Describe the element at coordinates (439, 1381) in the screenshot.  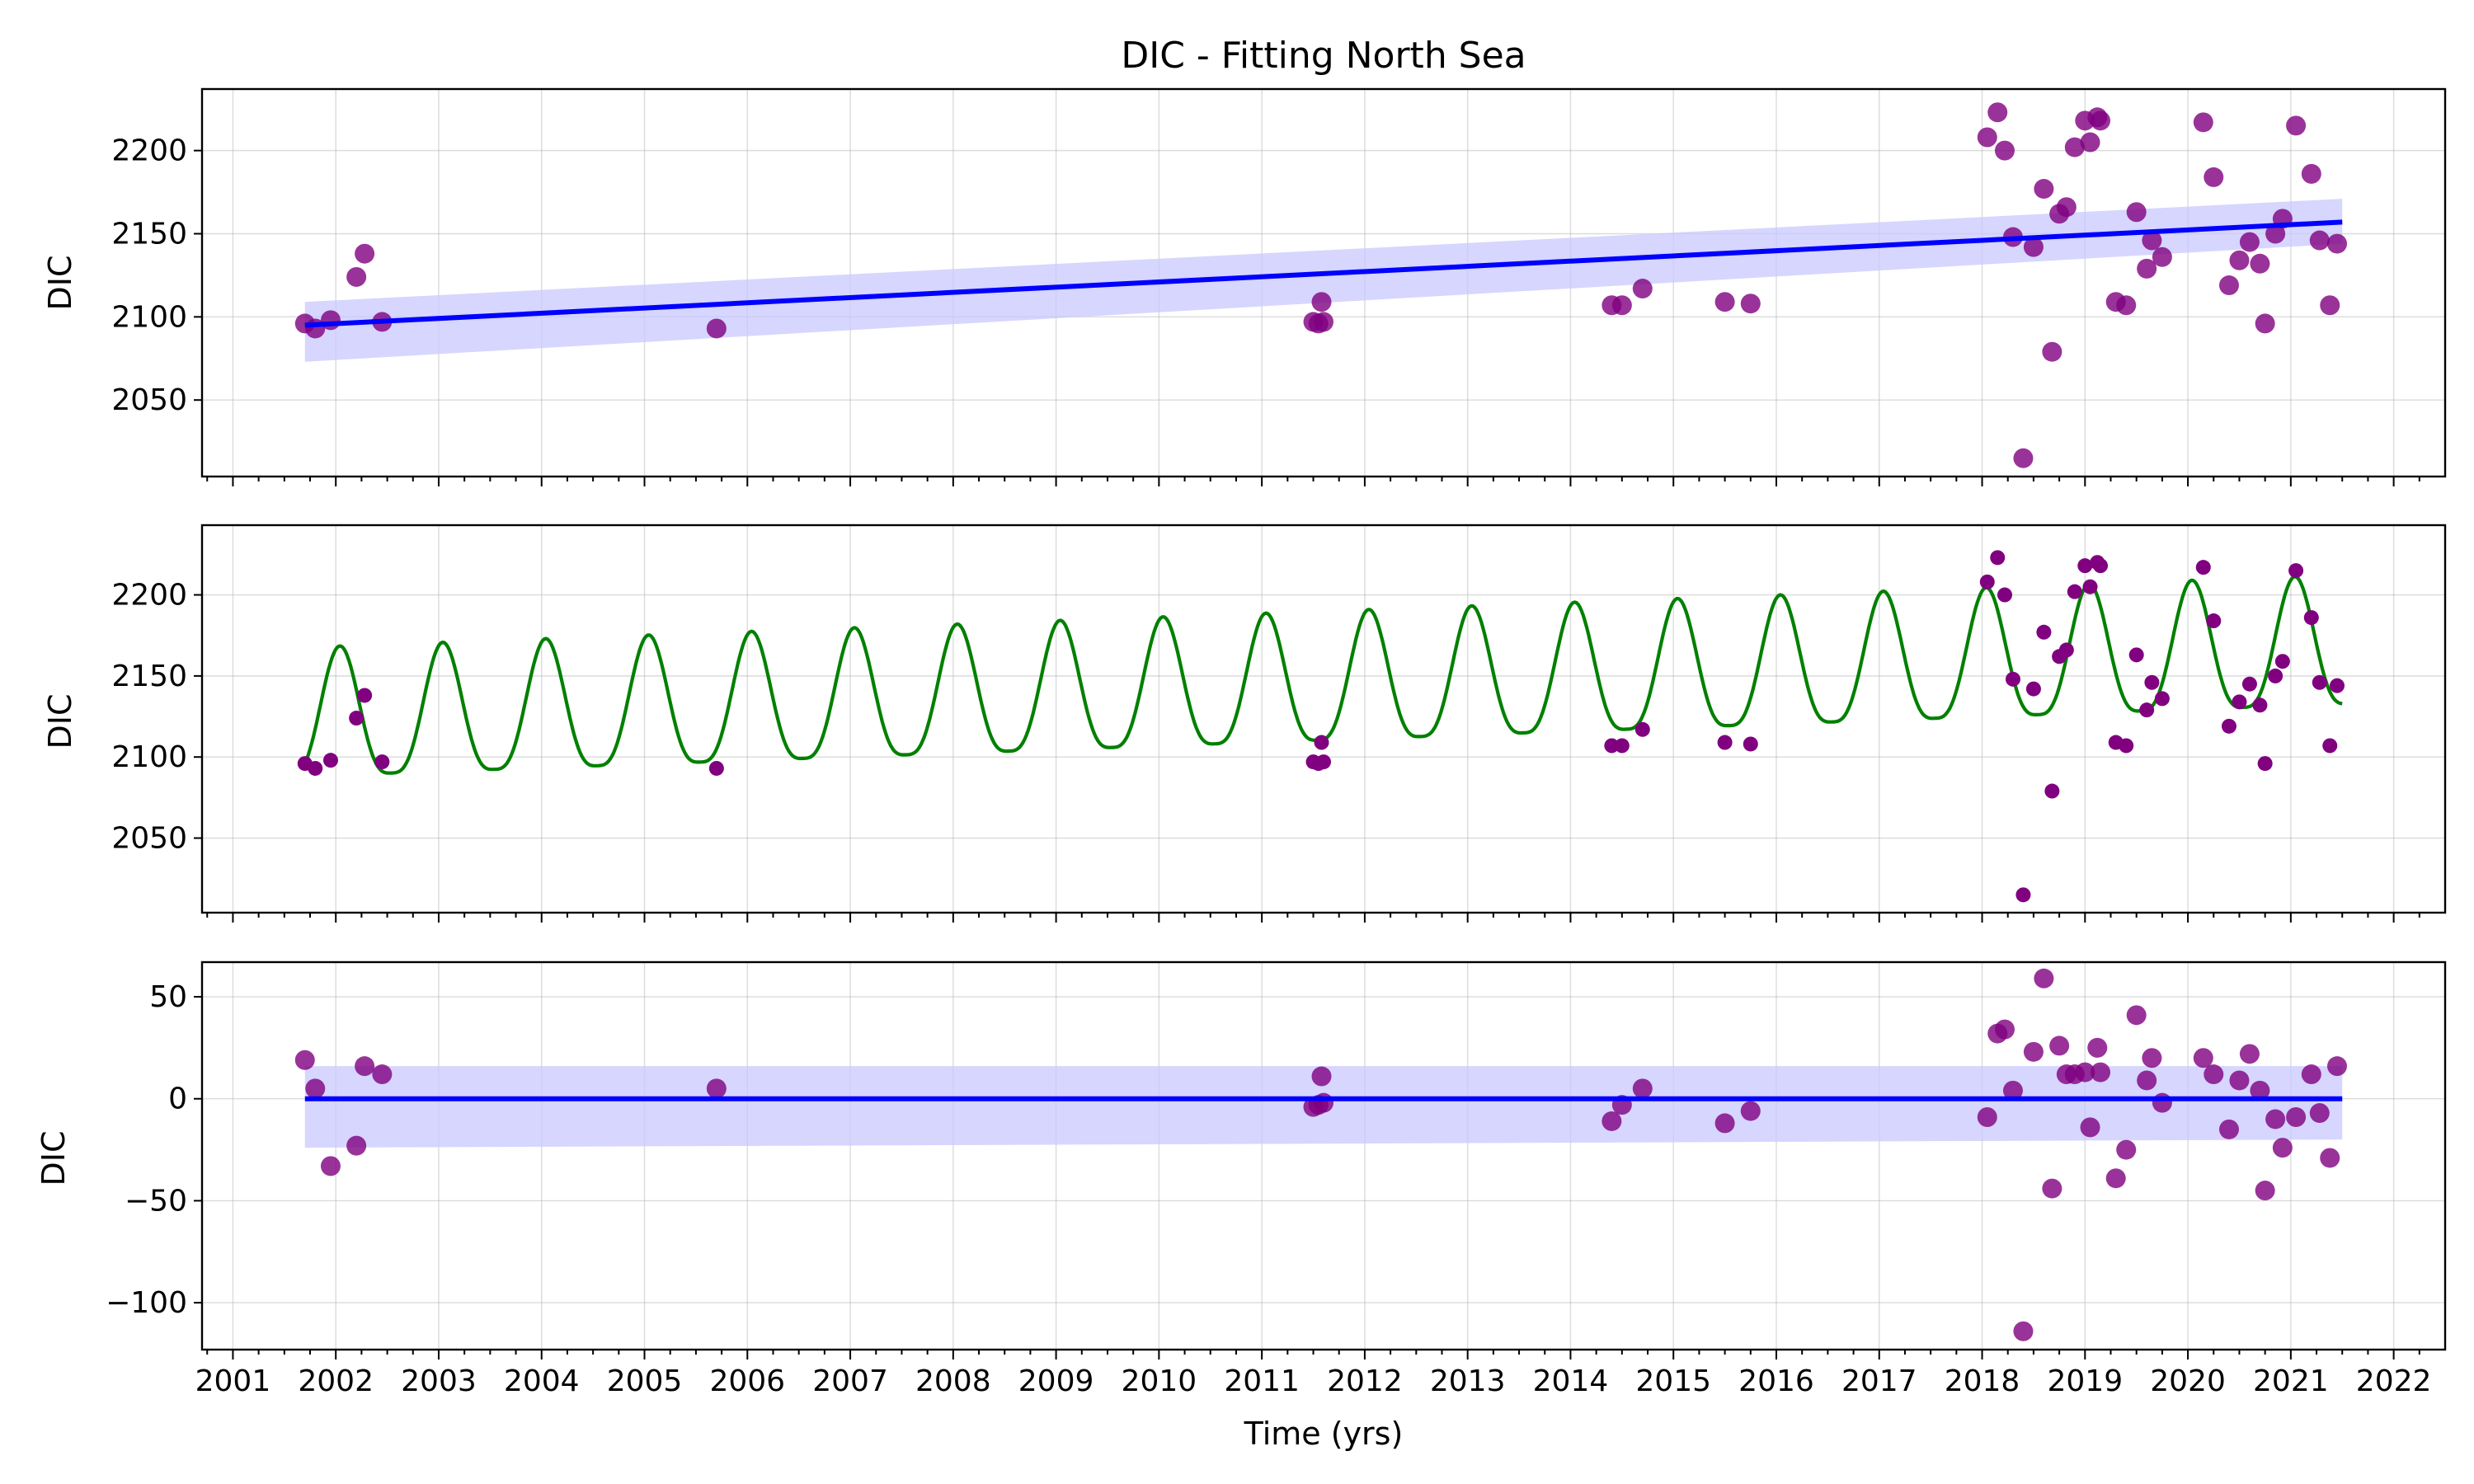
I see `xtick-label: 2003` at that location.